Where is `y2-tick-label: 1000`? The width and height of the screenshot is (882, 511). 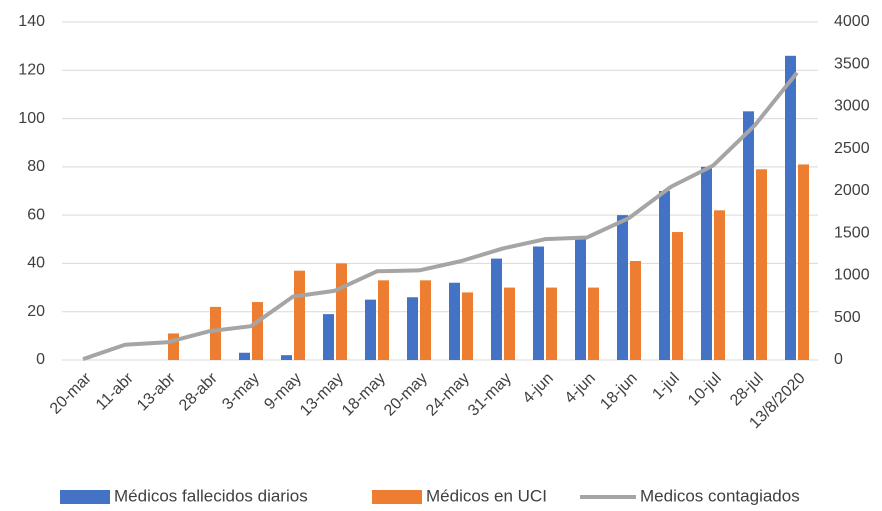 y2-tick-label: 1000 is located at coordinates (852, 275).